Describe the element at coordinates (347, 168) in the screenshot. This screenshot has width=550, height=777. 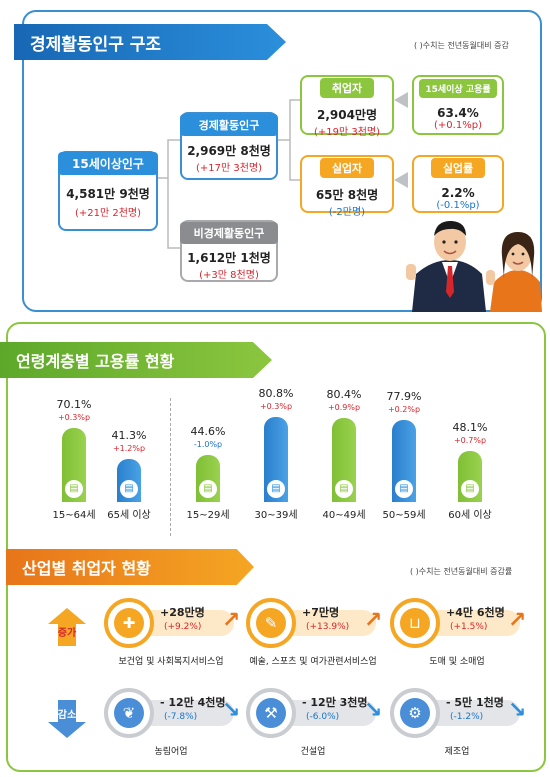
I see `unemployed-header: 실업자` at that location.